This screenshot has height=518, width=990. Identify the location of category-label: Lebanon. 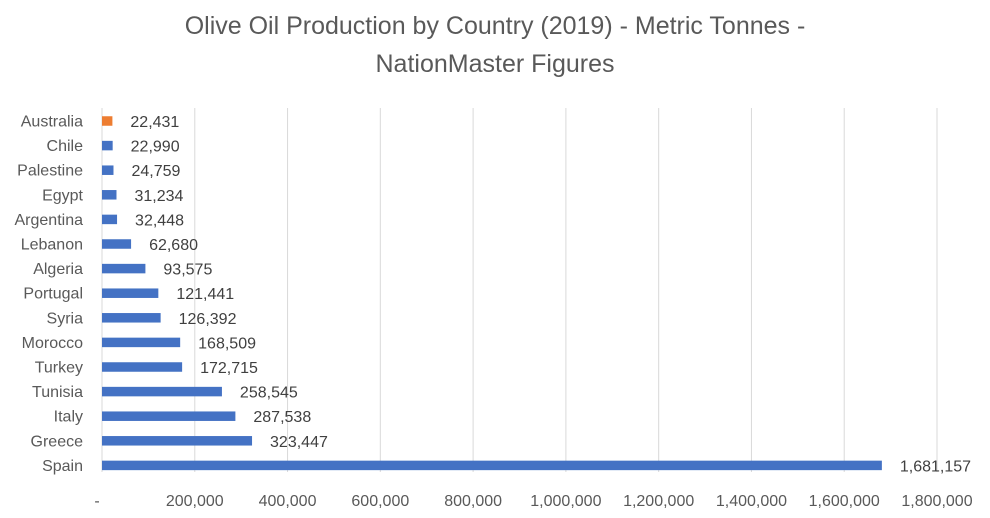
(52, 245).